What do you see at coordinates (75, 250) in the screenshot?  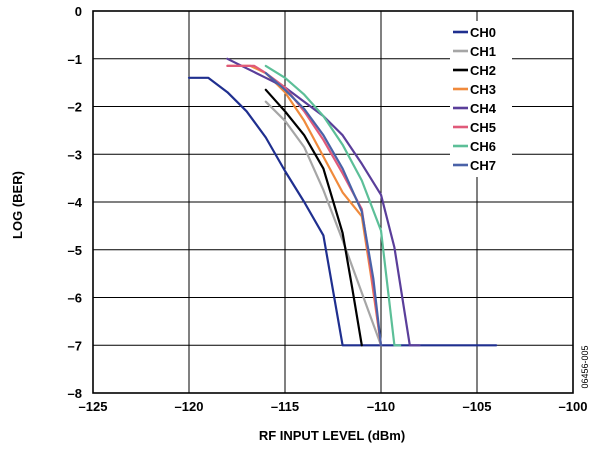 I see `y-tick-label: –5` at bounding box center [75, 250].